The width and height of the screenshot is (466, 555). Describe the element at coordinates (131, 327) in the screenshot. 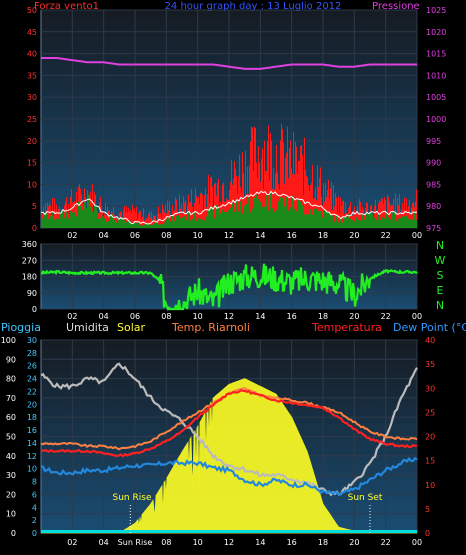

I see `legend-solar: Solar` at that location.